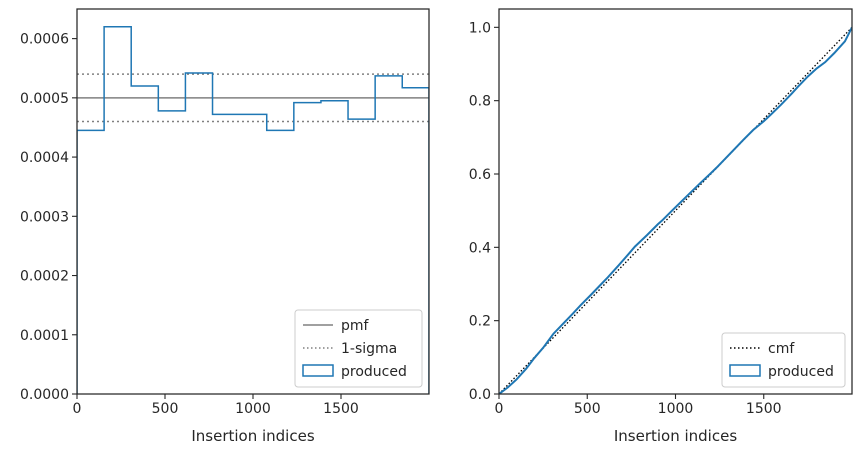 Image resolution: width=861 pixels, height=453 pixels. I want to click on y-tick-label: 0.0006, so click(44, 40).